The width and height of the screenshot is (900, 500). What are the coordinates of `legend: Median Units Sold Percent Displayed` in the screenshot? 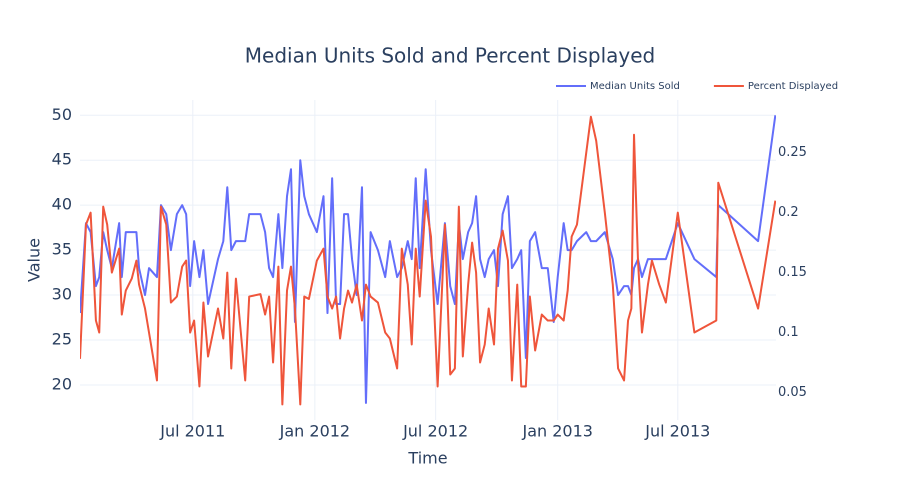 It's located at (697, 86).